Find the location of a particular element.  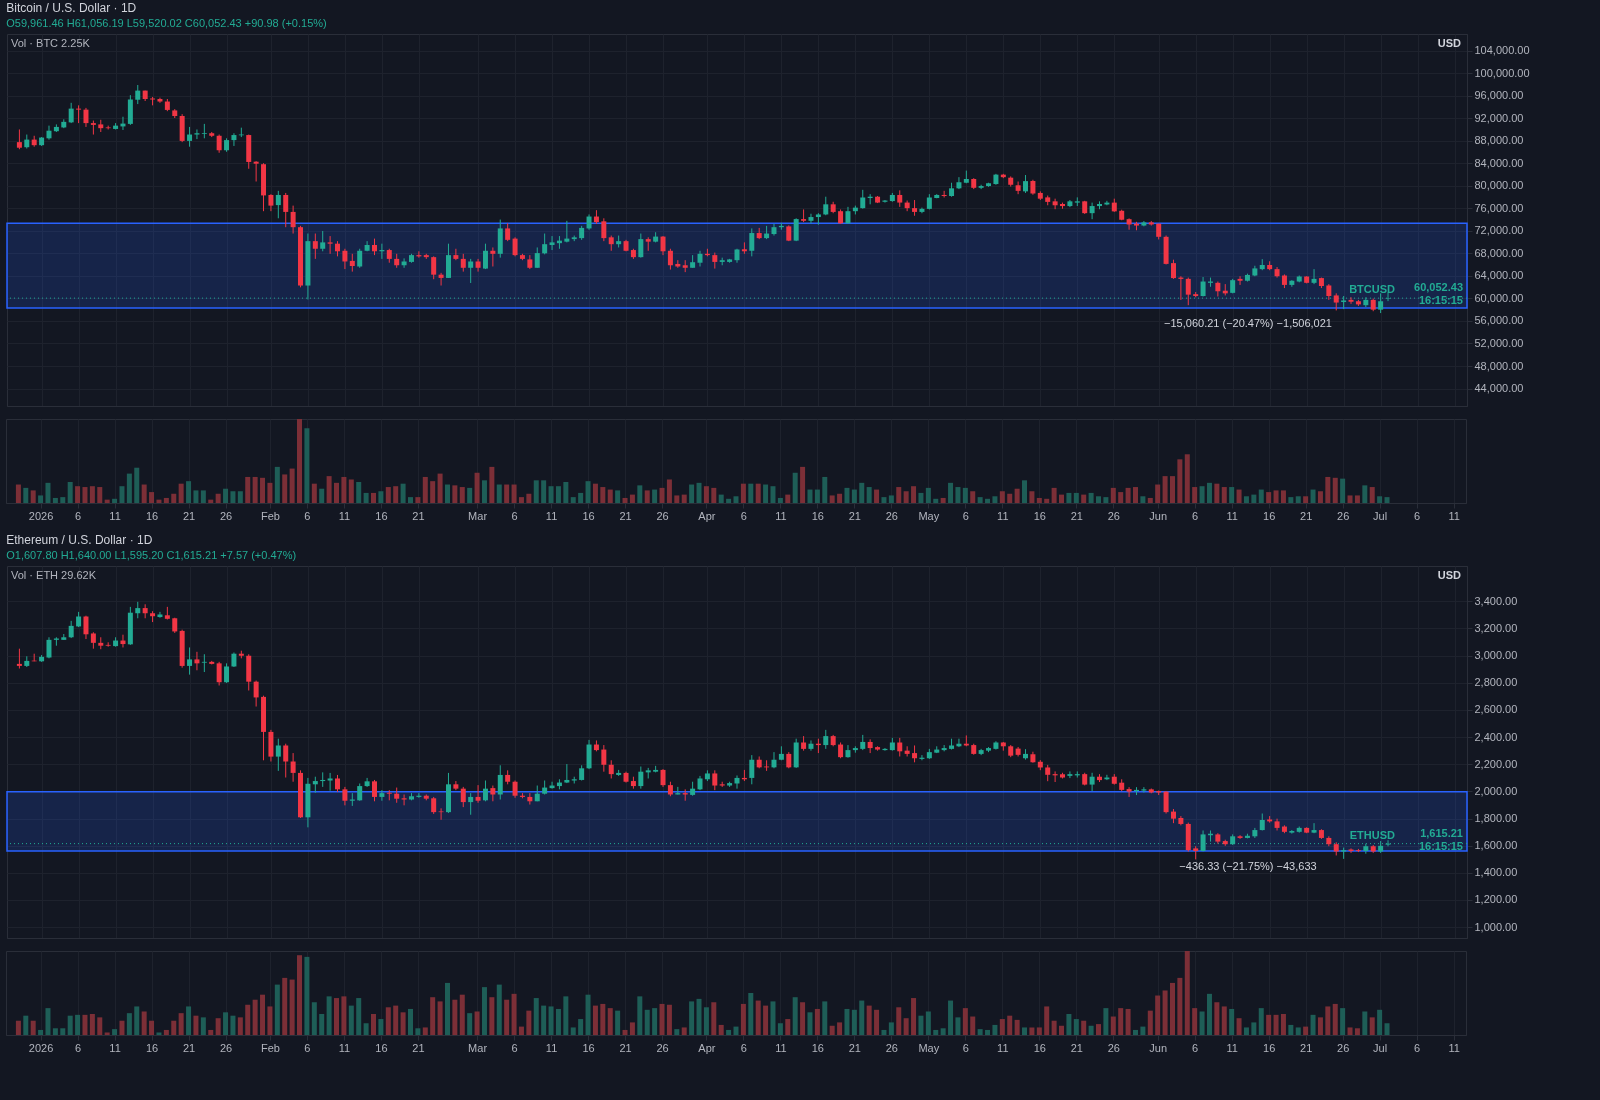

ref-line-label: BTCUSD is located at coordinates (1372, 289).